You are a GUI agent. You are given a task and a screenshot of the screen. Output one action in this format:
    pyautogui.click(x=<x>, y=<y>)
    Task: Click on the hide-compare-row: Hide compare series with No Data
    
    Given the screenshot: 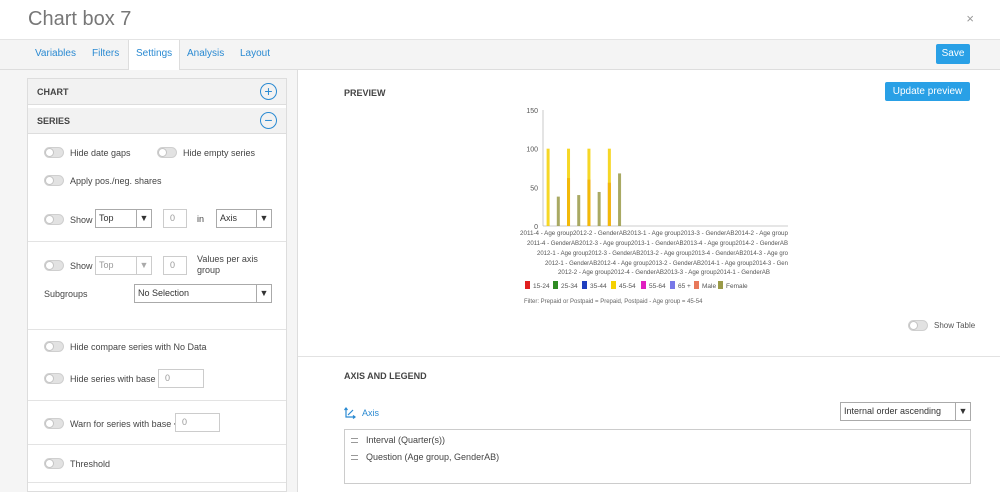 What is the action you would take?
    pyautogui.click(x=125, y=346)
    